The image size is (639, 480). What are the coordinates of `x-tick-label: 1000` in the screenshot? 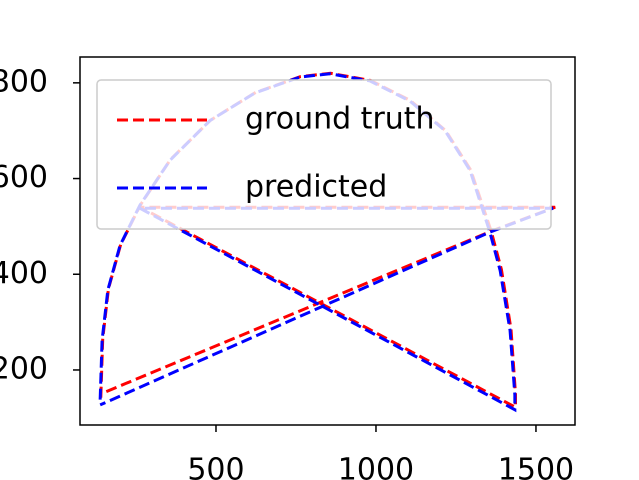 It's located at (376, 466).